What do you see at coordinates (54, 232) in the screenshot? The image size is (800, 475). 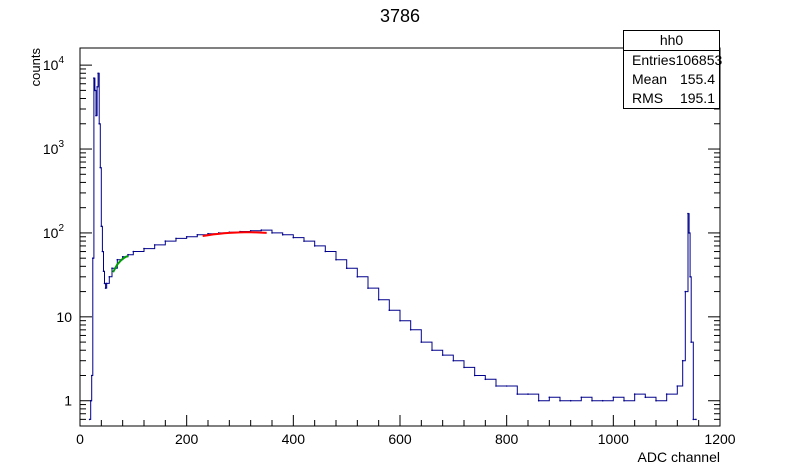 I see `y-tick-label: 10²` at bounding box center [54, 232].